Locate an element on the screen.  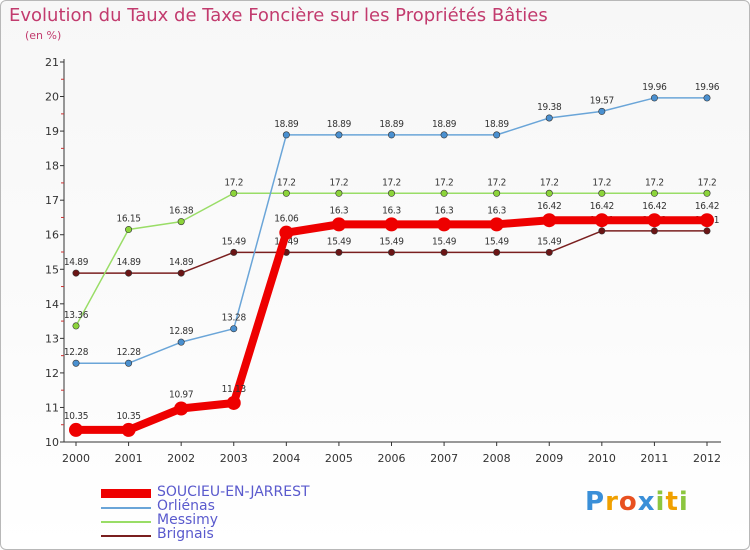
x-tick-label: 2002 is located at coordinates (181, 458).